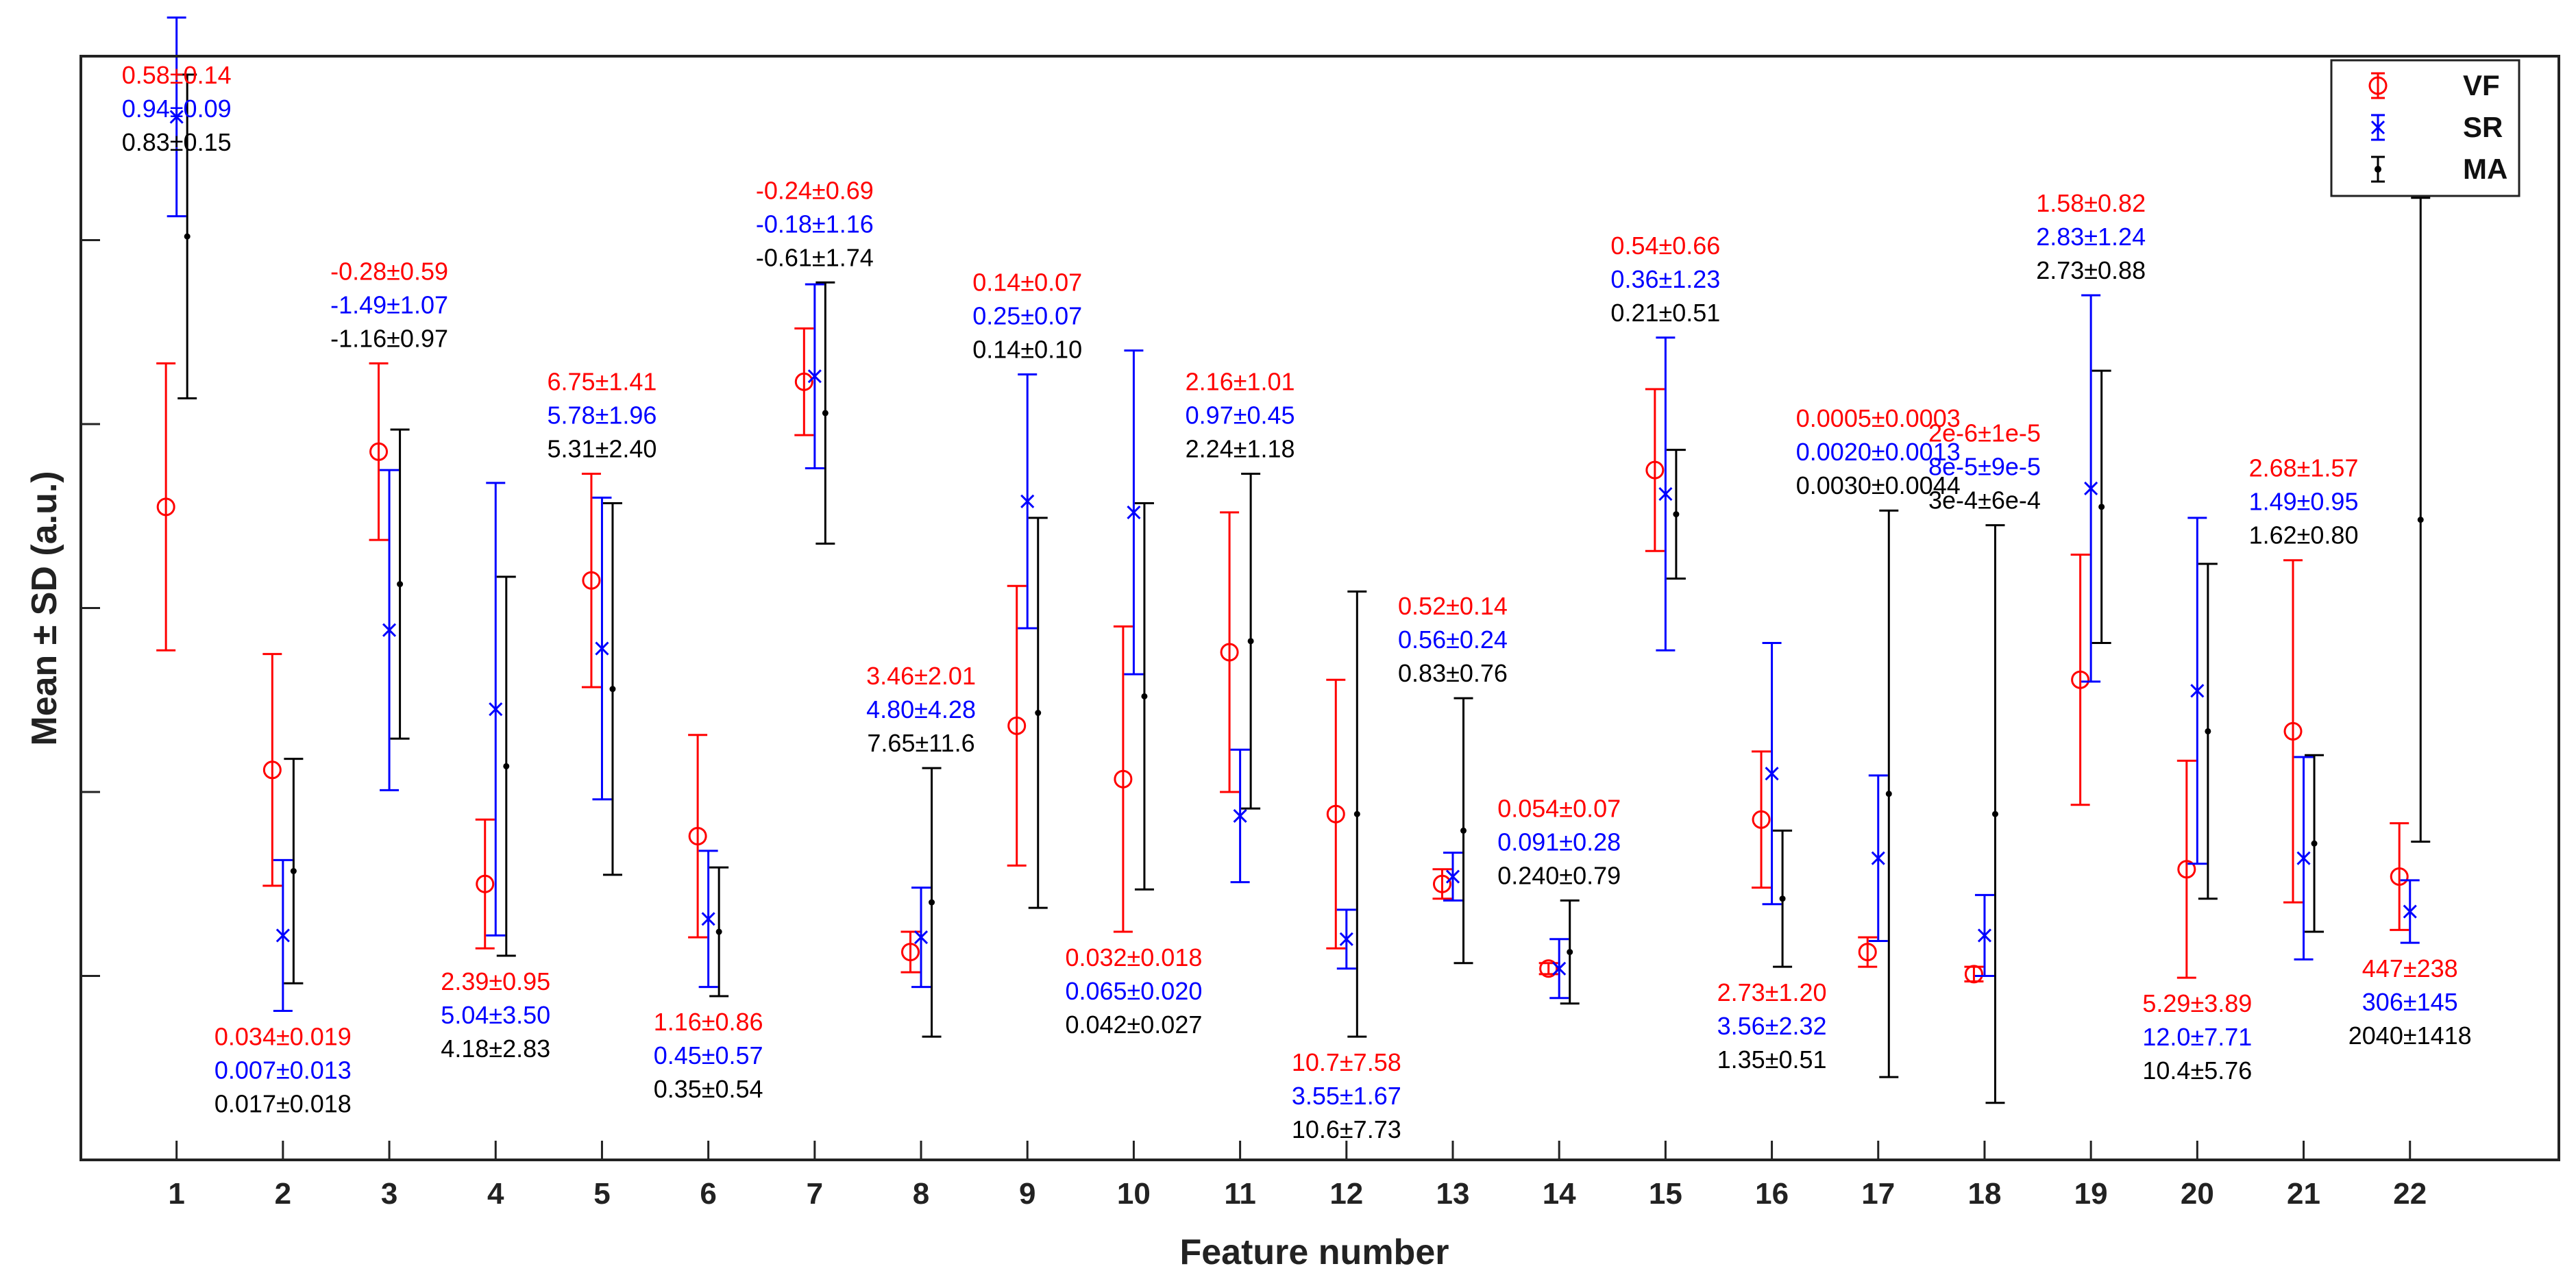 This screenshot has width=2576, height=1288. What do you see at coordinates (2439, 169) in the screenshot?
I see `legend-item-ma: MA` at bounding box center [2439, 169].